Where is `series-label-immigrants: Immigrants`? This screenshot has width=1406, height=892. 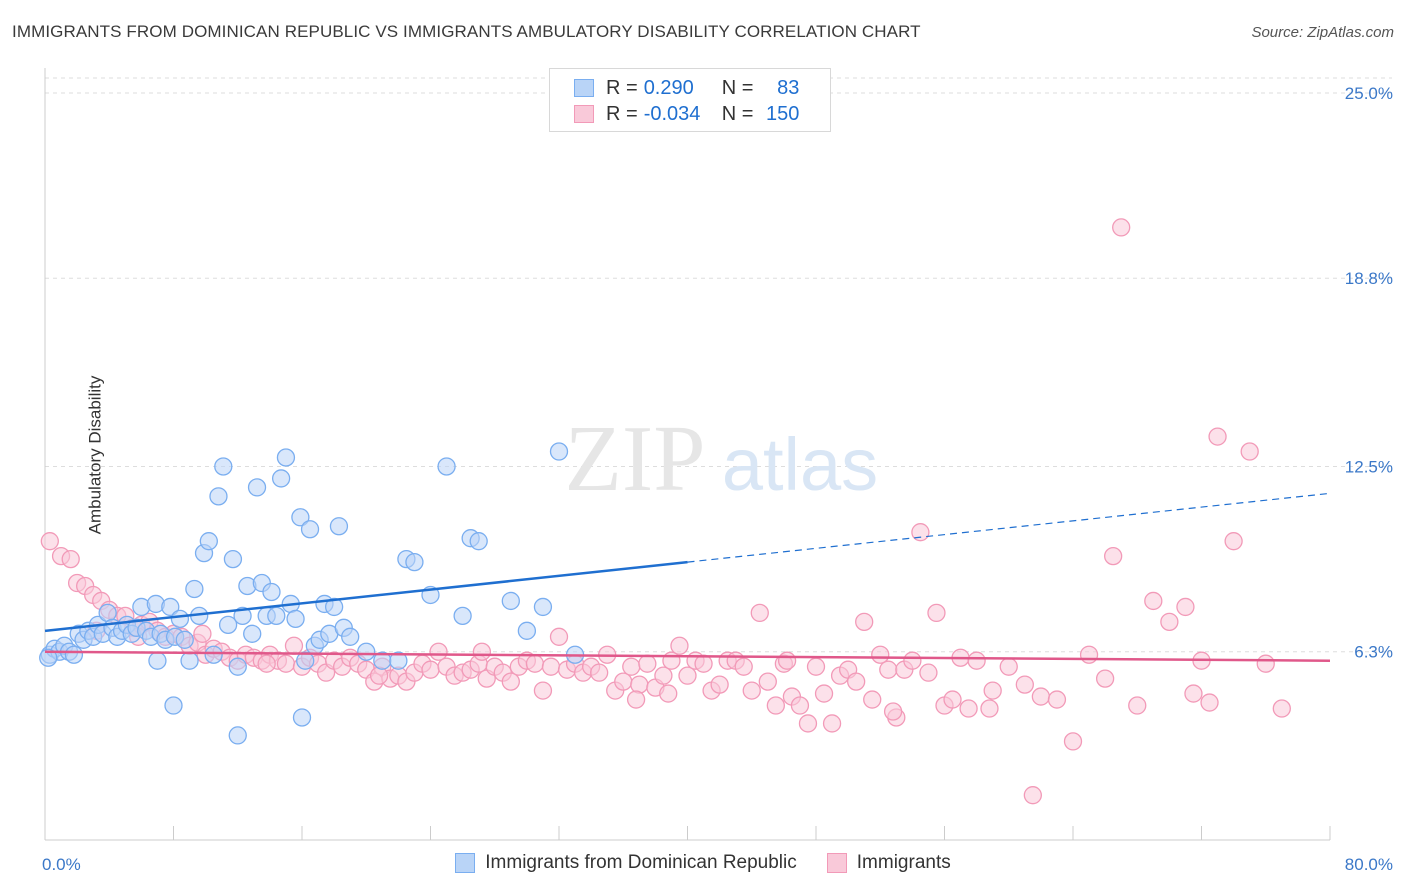
series-label-immigrants: Immigrants is located at coordinates (903, 862).